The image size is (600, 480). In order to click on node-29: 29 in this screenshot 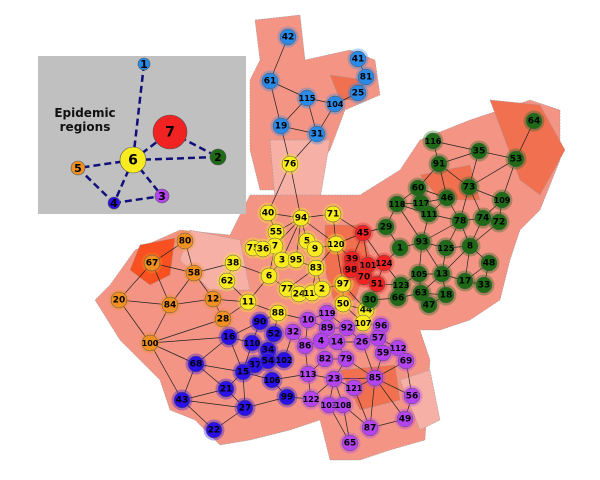, I will do `click(386, 227)`.